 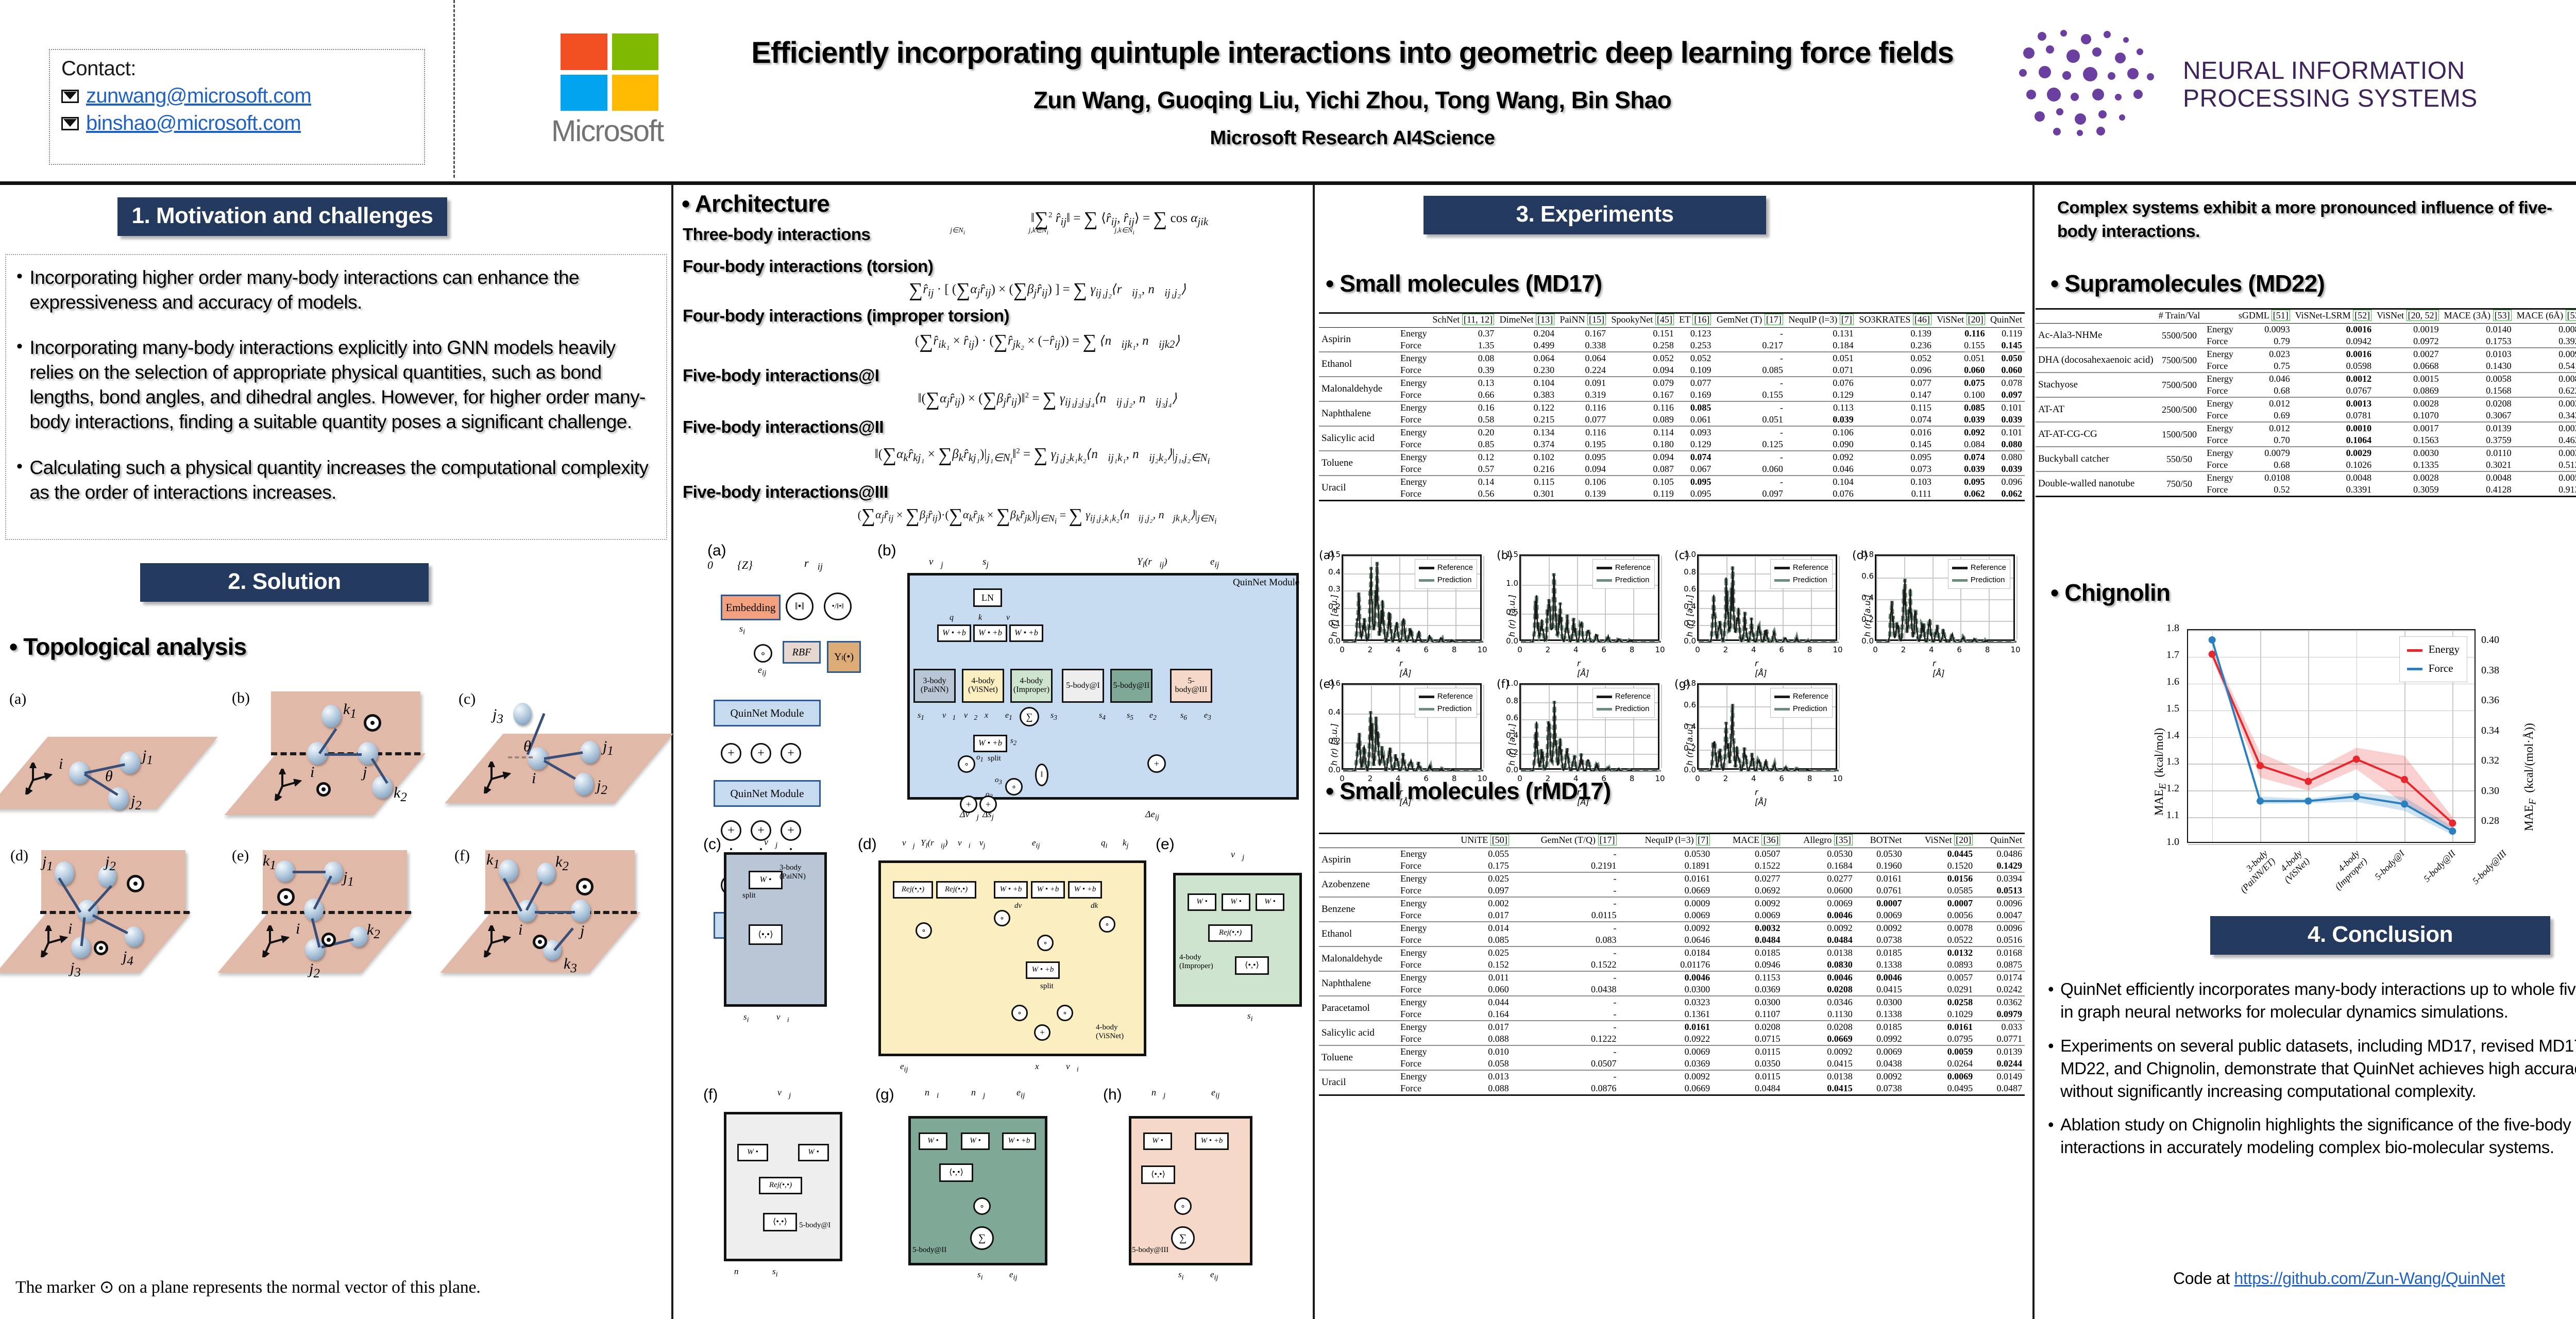 What do you see at coordinates (1663, 420) in the screenshot?
I see `metric-value: 0.089` at bounding box center [1663, 420].